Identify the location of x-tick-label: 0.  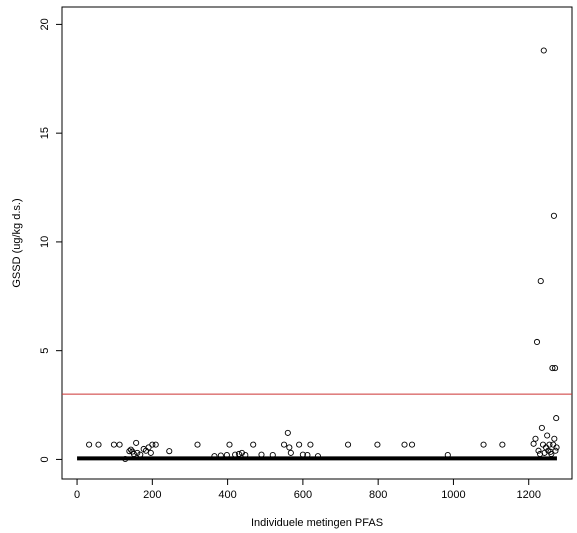
(77, 495).